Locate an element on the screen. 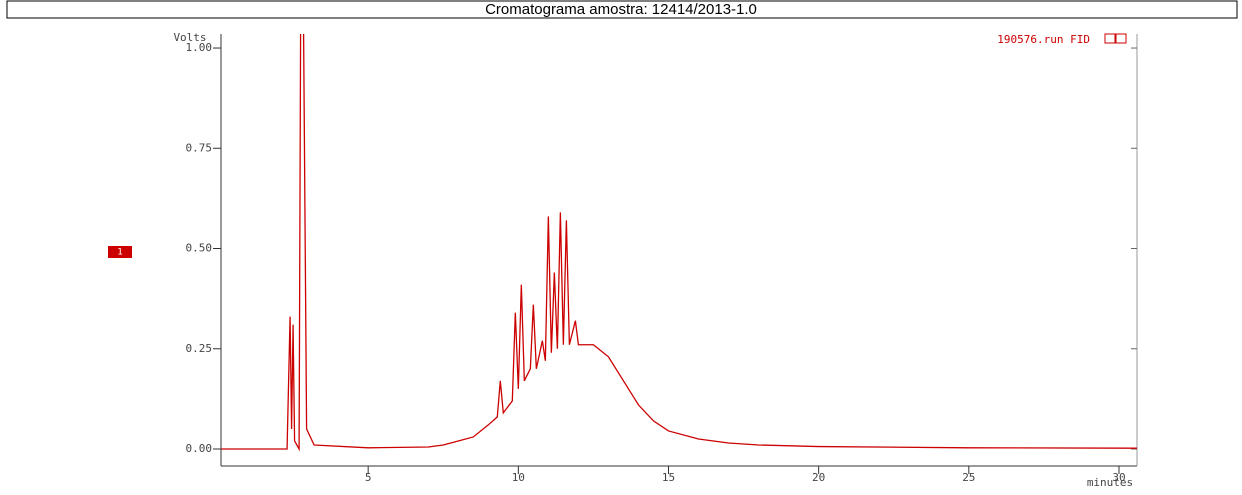 The image size is (1242, 495). x-tick-label: 20 is located at coordinates (818, 477).